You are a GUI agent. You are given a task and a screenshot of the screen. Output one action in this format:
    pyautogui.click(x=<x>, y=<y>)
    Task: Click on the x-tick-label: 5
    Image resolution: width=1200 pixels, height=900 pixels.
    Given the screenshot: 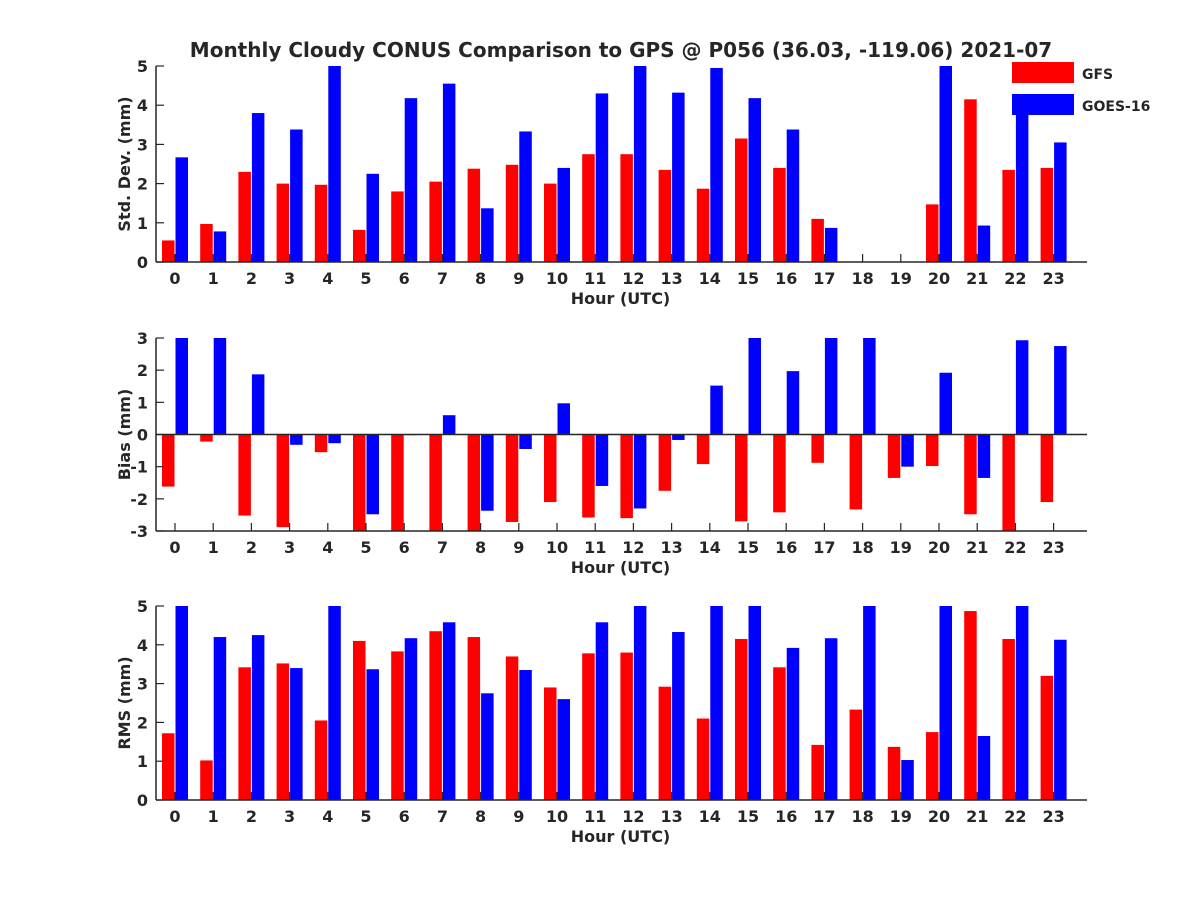 What is the action you would take?
    pyautogui.click(x=365, y=278)
    